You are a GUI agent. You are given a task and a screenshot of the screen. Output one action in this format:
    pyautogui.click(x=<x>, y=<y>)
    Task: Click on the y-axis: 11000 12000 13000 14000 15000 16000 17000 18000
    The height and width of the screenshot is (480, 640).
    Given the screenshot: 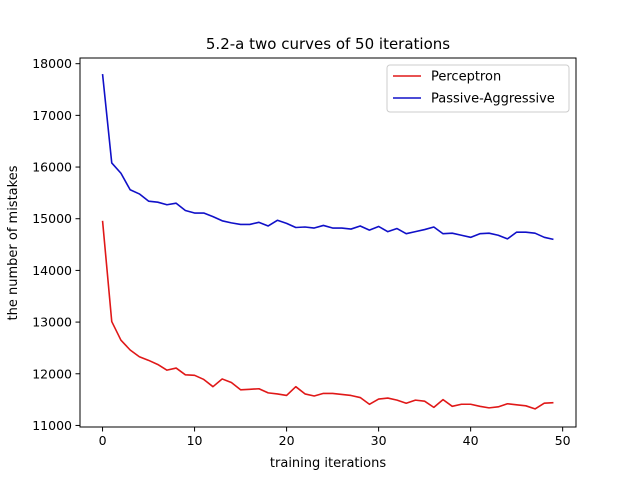 What is the action you would take?
    pyautogui.click(x=56, y=244)
    